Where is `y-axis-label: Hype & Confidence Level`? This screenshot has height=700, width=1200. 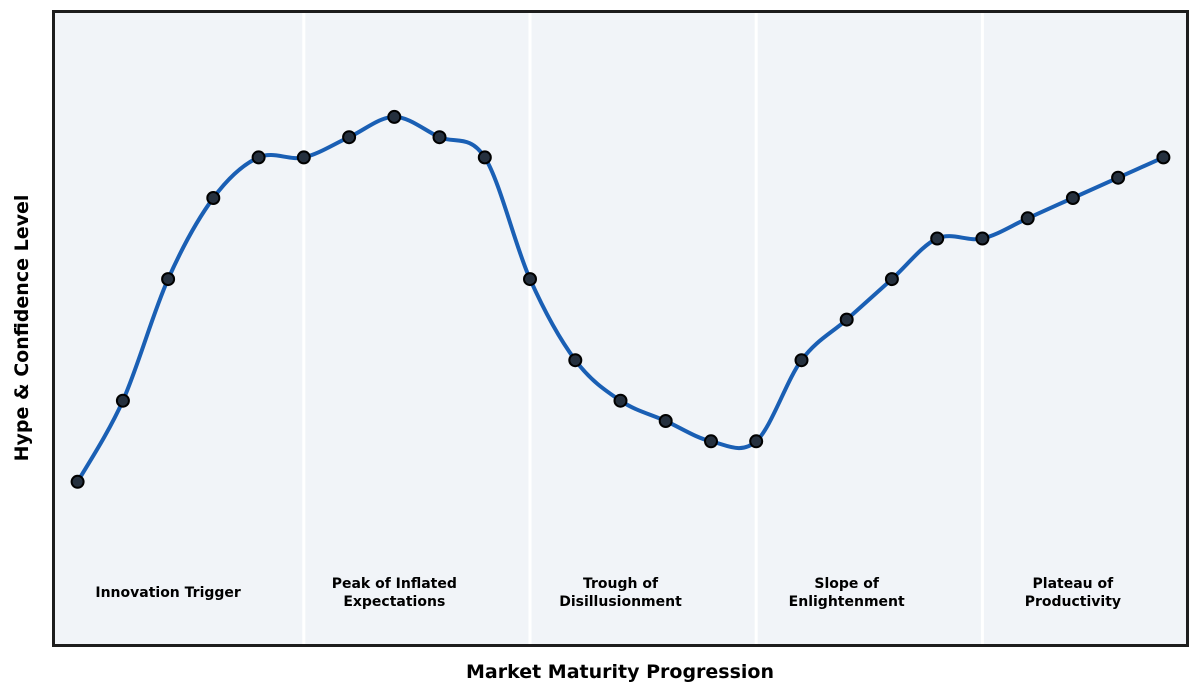 y-axis-label: Hype & Confidence Level is located at coordinates (22, 328).